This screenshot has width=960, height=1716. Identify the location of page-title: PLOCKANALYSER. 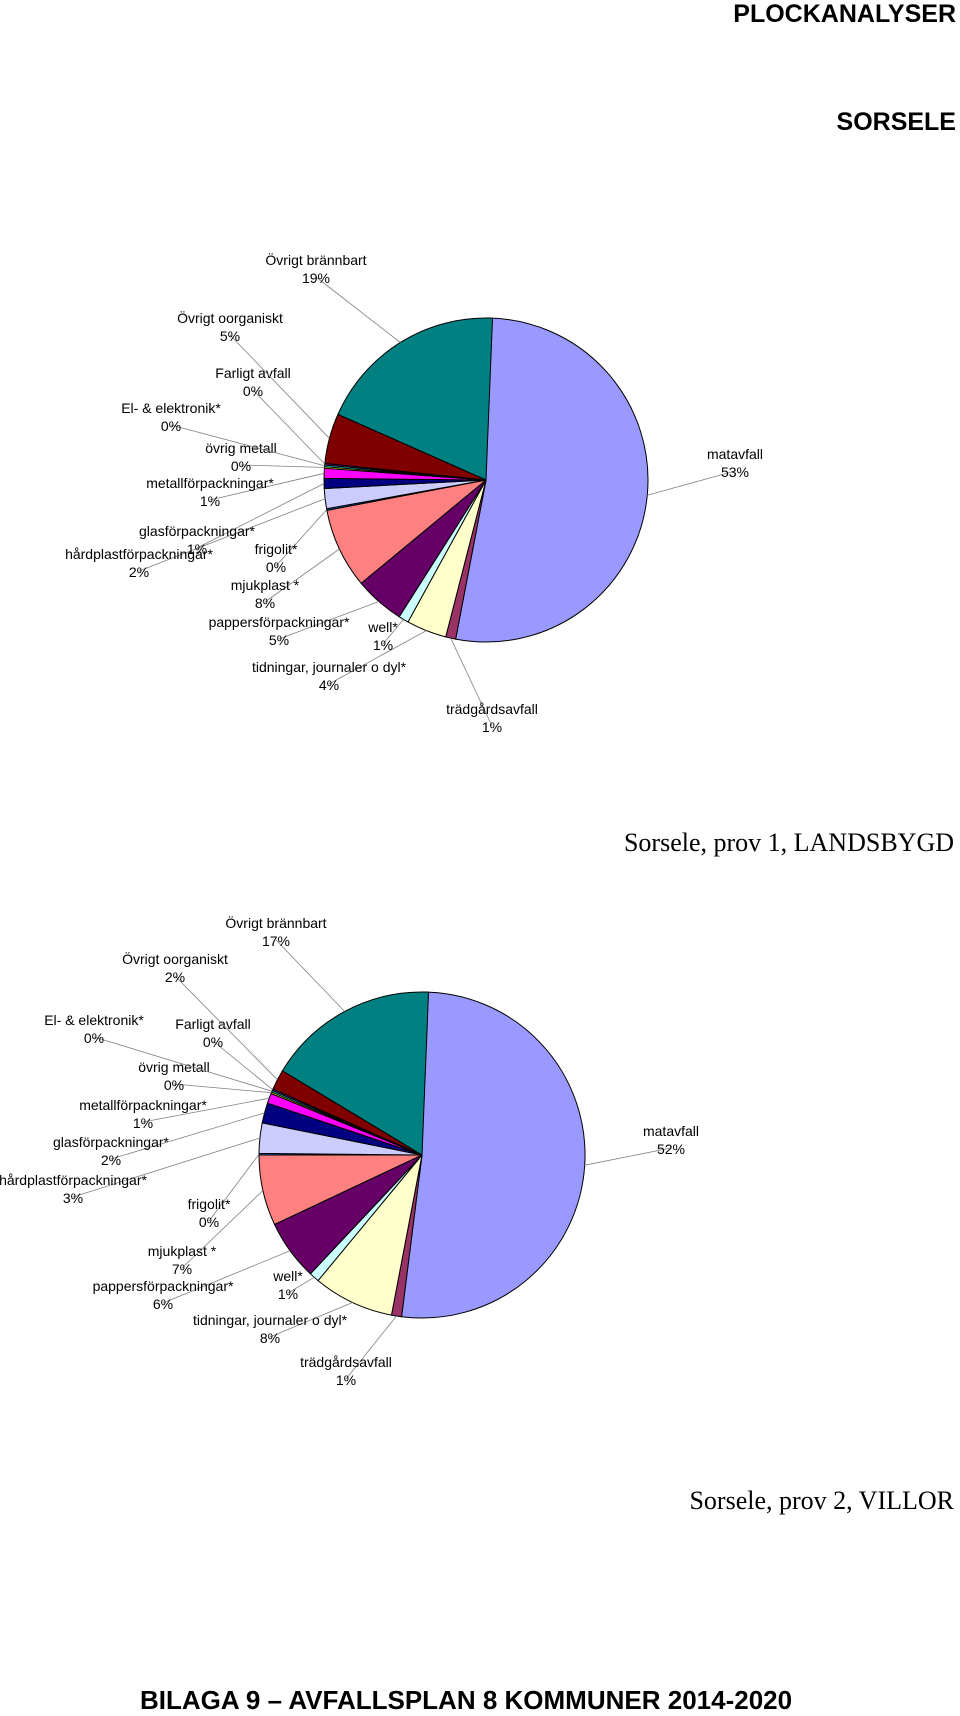
(844, 14).